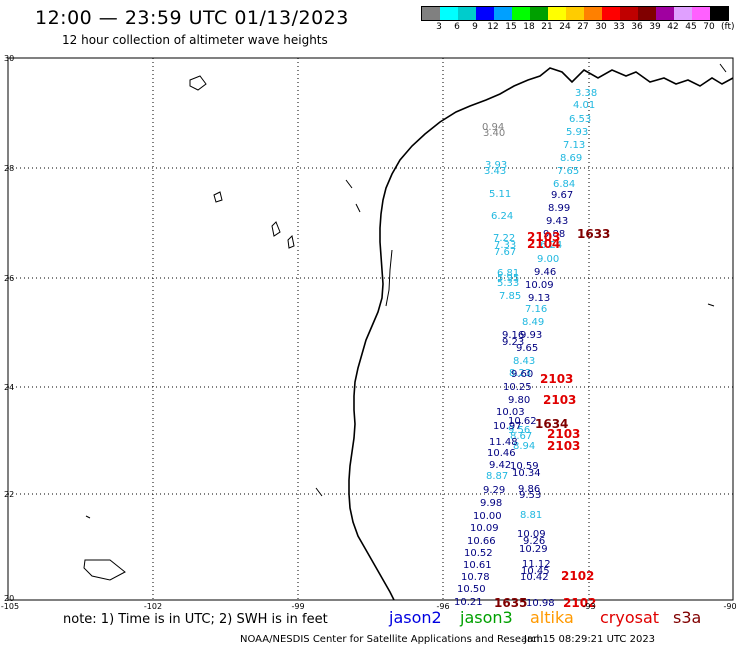  I want to click on color-scale-label: 12, so click(493, 27).